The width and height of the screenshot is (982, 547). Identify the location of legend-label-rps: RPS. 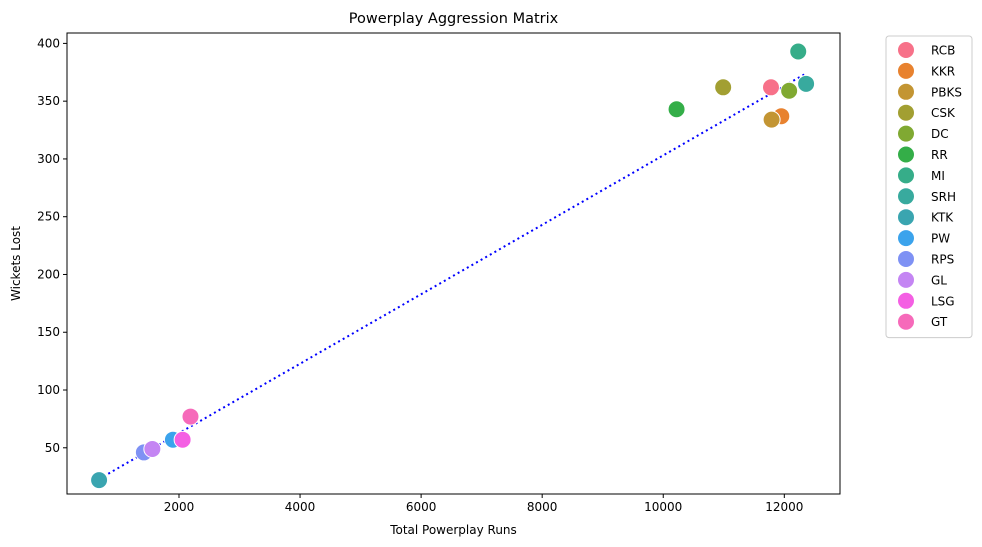
(942, 260).